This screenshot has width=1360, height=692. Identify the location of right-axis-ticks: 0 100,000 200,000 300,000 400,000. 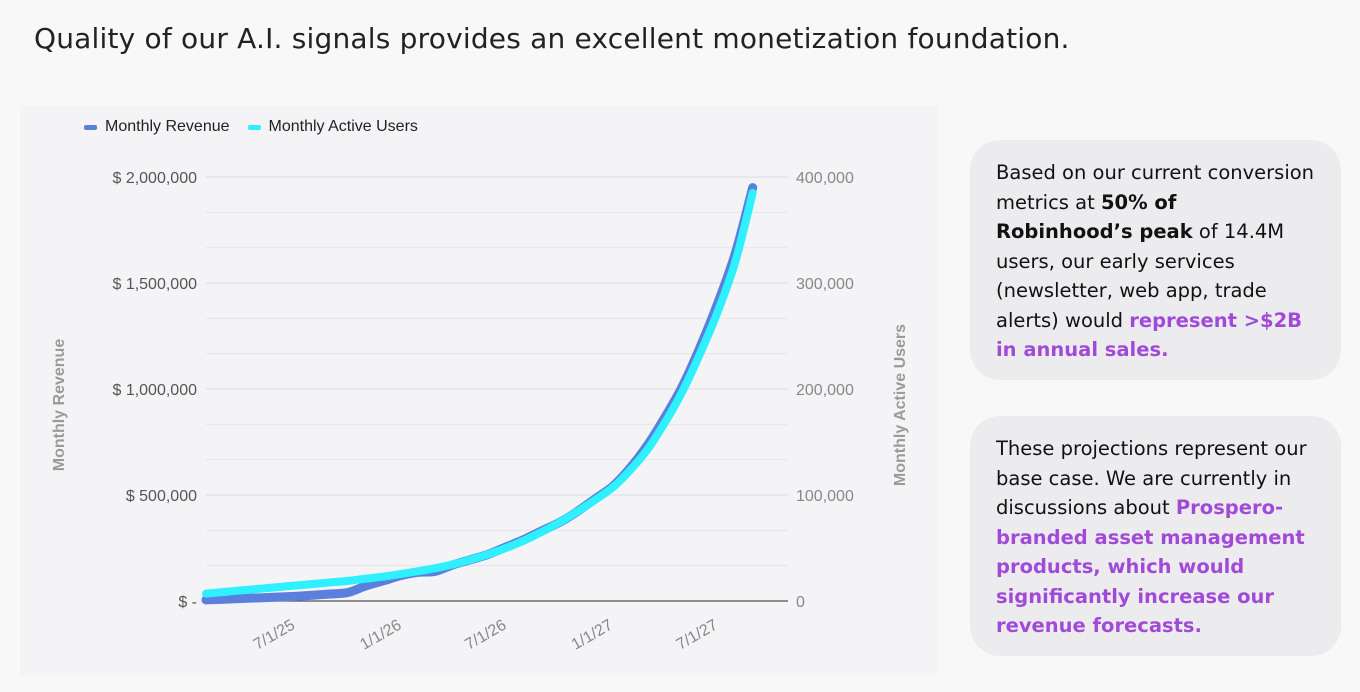
(825, 390).